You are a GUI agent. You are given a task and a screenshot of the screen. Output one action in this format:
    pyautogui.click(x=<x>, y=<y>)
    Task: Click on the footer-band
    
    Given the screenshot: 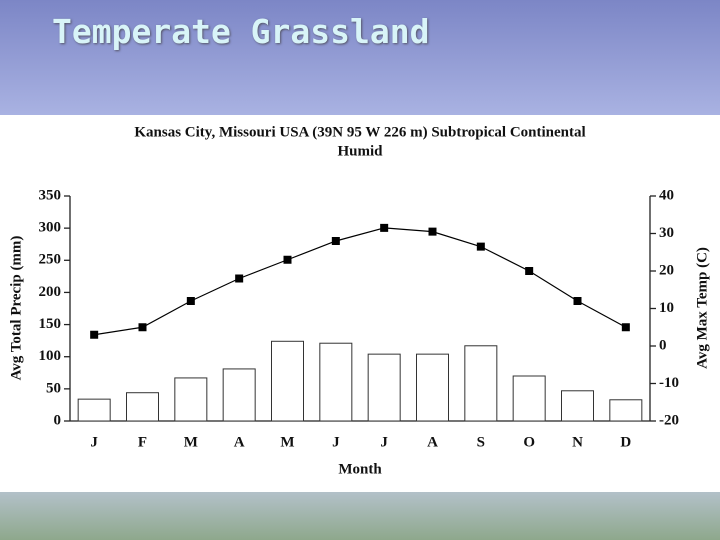 What is the action you would take?
    pyautogui.click(x=360, y=516)
    